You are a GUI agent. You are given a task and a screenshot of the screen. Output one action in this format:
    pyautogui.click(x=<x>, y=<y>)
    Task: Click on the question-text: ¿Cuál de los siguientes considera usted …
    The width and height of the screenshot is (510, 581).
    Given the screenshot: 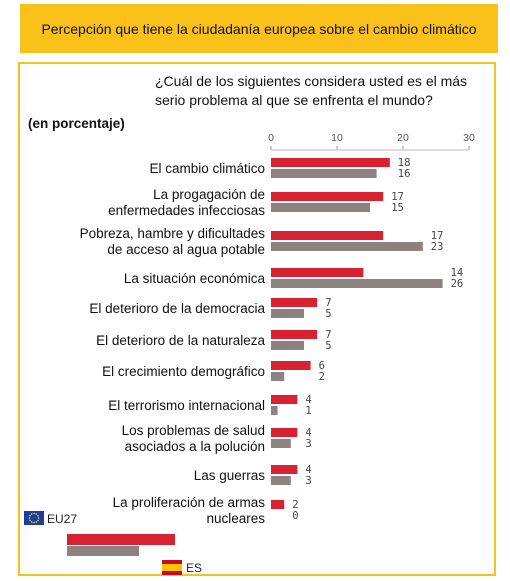 What is the action you would take?
    pyautogui.click(x=311, y=90)
    